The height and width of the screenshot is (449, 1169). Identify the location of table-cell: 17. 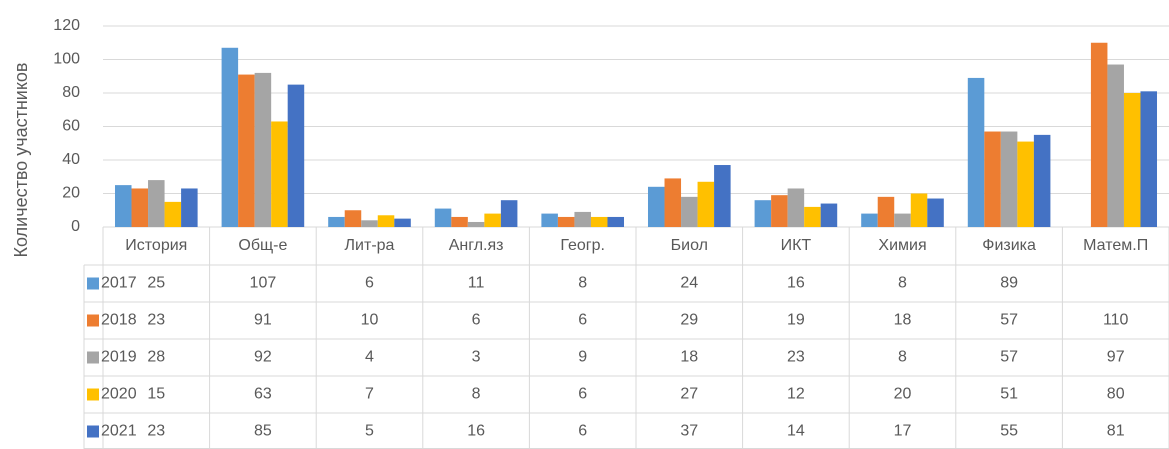
(903, 431).